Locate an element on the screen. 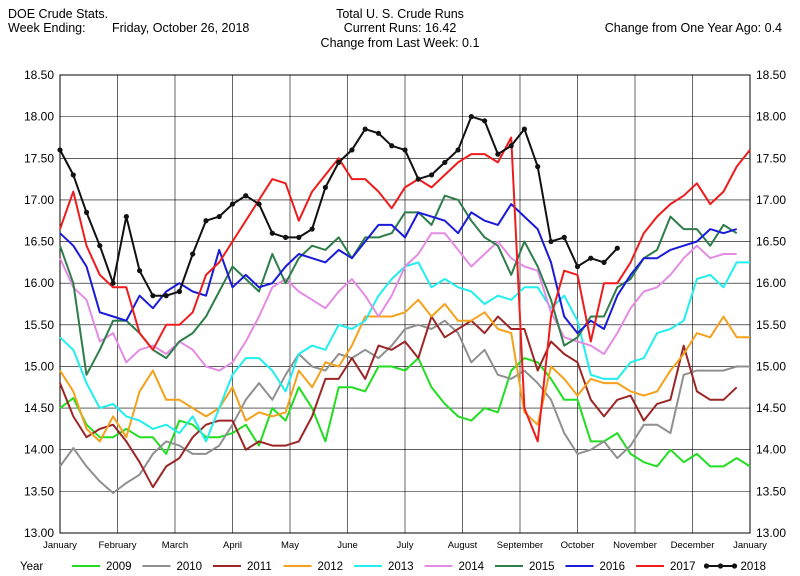 The image size is (800, 576). week-ending-value: Friday, October 26, 2018 is located at coordinates (181, 28).